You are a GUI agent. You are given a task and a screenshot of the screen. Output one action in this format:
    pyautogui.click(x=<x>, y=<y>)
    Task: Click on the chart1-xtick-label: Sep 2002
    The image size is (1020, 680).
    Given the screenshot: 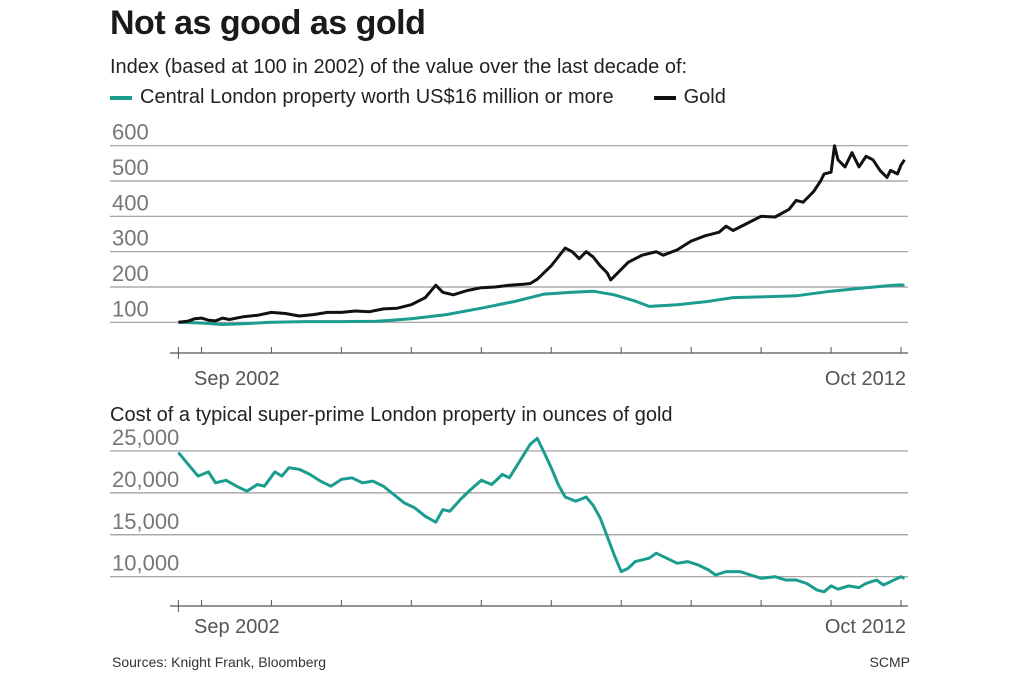 What is the action you would take?
    pyautogui.click(x=237, y=379)
    